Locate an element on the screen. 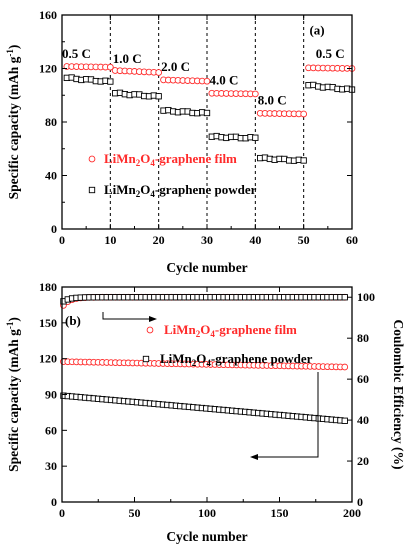 This screenshot has width=407, height=550. y-tick-label: 180 is located at coordinates (48, 287).